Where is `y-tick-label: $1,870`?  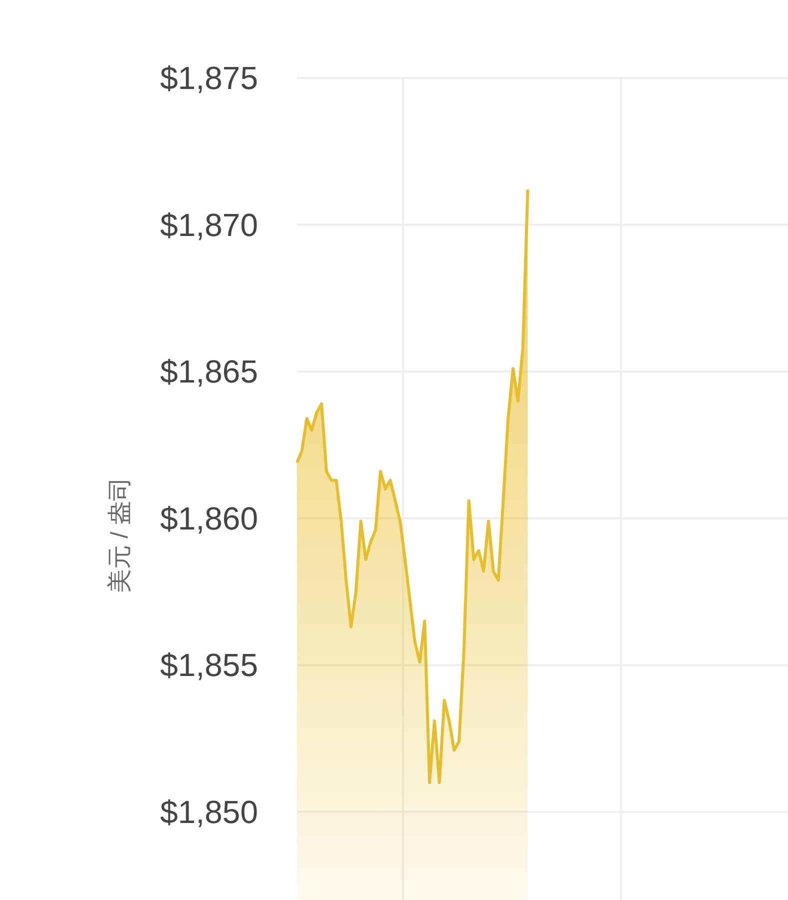 y-tick-label: $1,870 is located at coordinates (209, 224).